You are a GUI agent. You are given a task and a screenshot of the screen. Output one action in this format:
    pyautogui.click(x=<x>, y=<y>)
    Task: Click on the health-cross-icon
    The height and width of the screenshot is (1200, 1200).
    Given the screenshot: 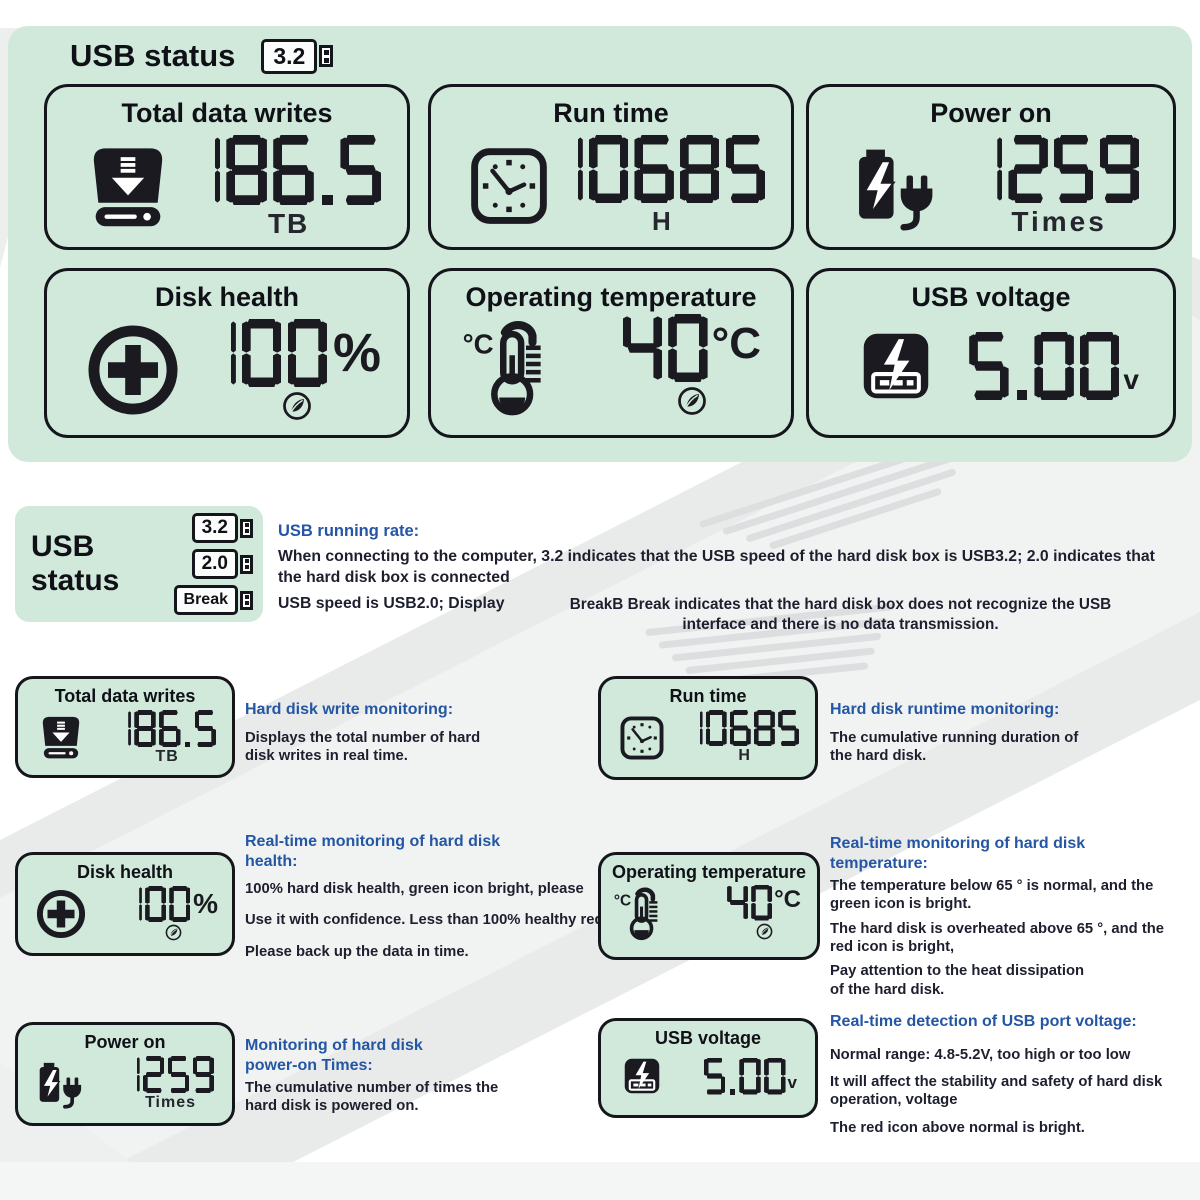 What is the action you would take?
    pyautogui.click(x=133, y=370)
    